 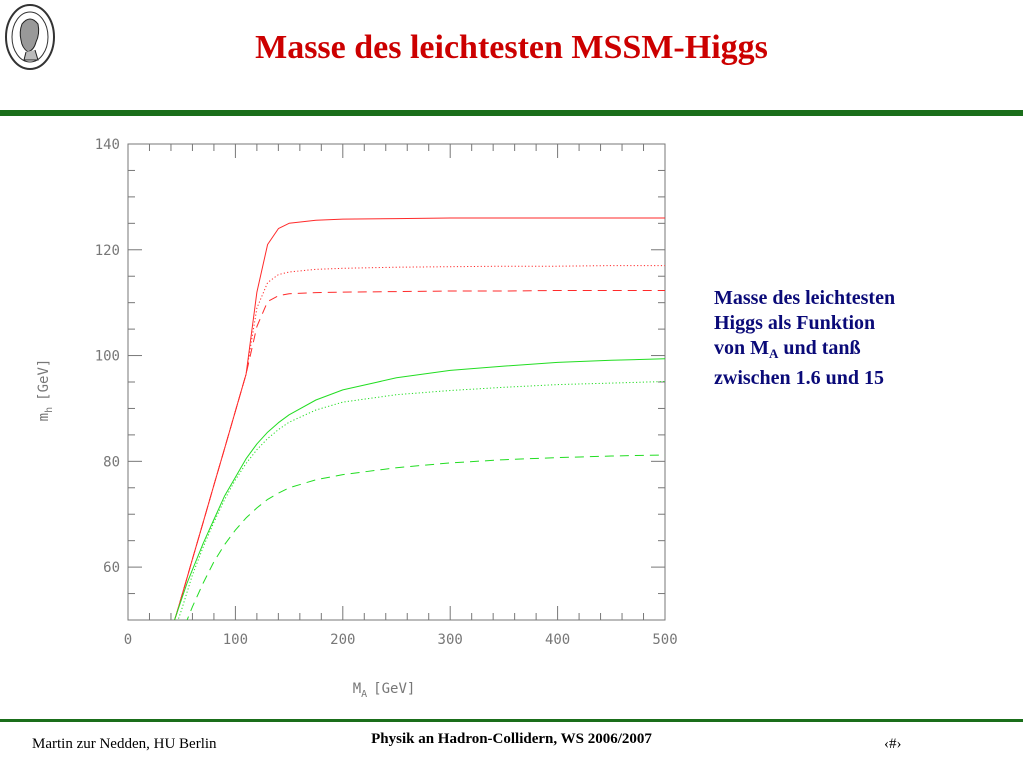 I want to click on y-axis-label-main: m, so click(x=44, y=417).